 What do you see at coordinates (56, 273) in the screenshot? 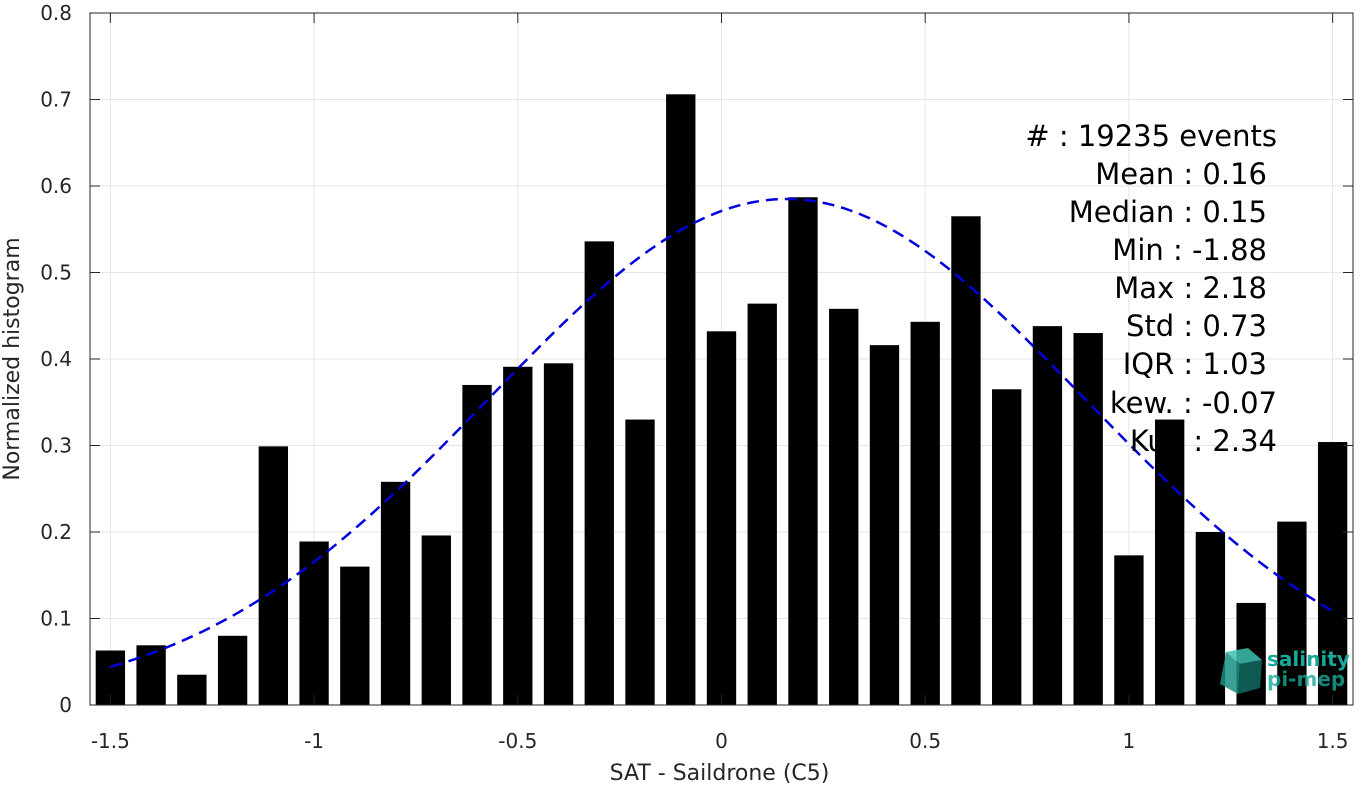
I see `y-tick-label: 0.5` at bounding box center [56, 273].